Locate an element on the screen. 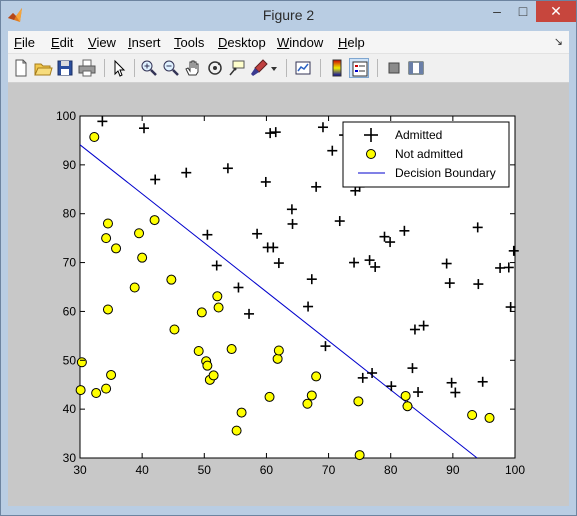 This screenshot has width=577, height=516. data-cursor-icon is located at coordinates (237, 68).